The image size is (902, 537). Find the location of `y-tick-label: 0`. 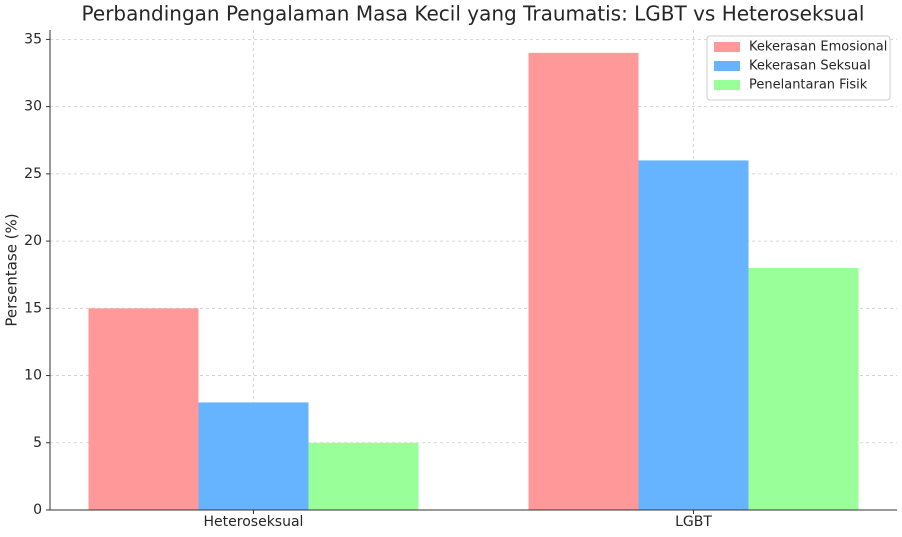

y-tick-label: 0 is located at coordinates (37, 510).